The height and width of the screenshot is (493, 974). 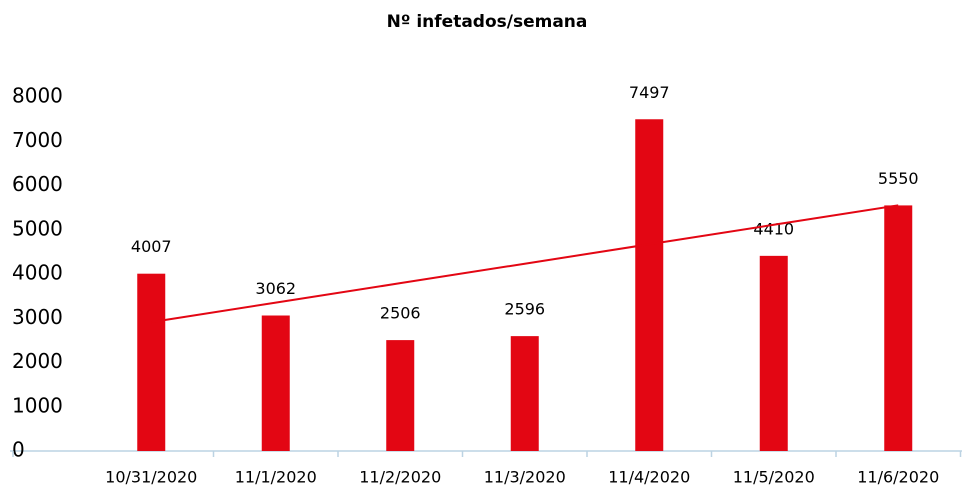 I want to click on y-tick-label: 3000, so click(x=37, y=317).